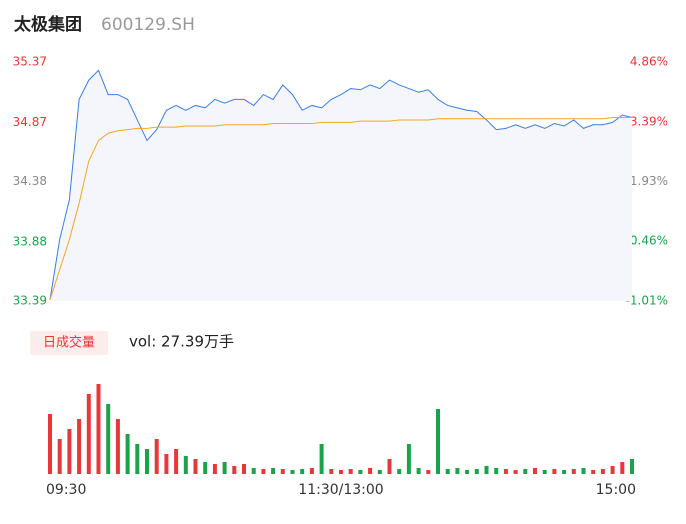  Describe the element at coordinates (30, 241) in the screenshot. I see `y-tick-label: 33.88` at that location.